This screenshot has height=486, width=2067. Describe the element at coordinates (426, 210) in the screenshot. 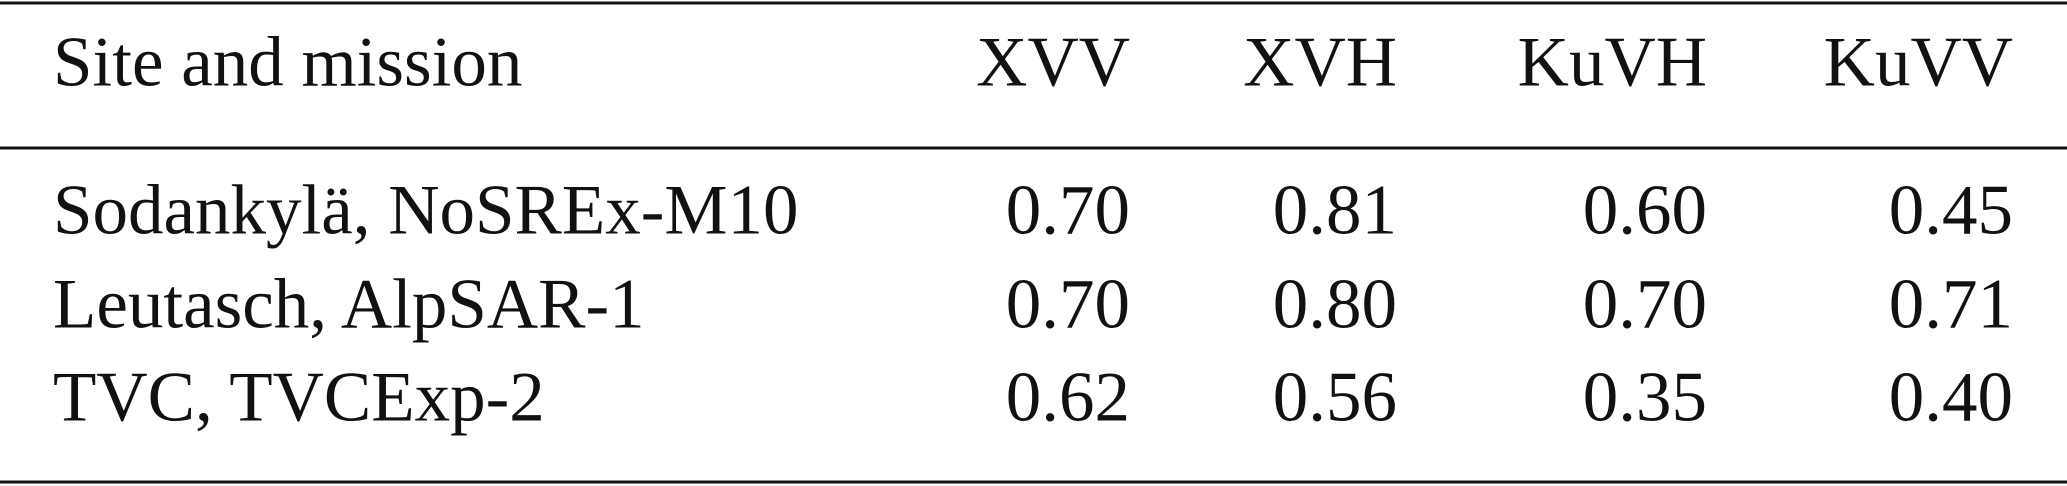

I see `row-label: Sodankylä, NoSREx-M10` at that location.